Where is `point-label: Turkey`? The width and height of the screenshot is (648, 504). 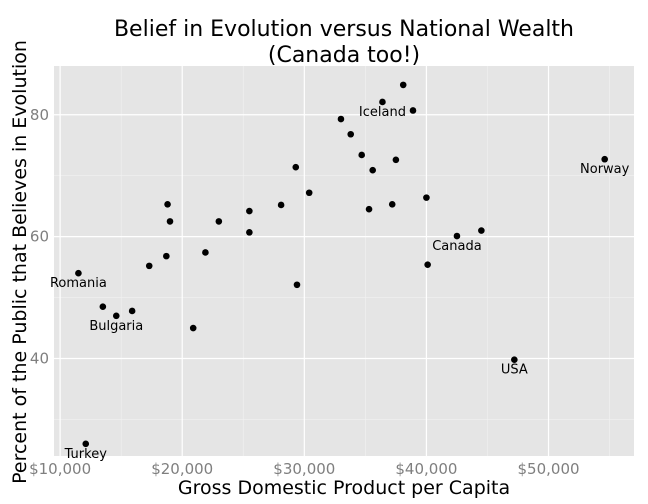
point-label: Turkey is located at coordinates (86, 454).